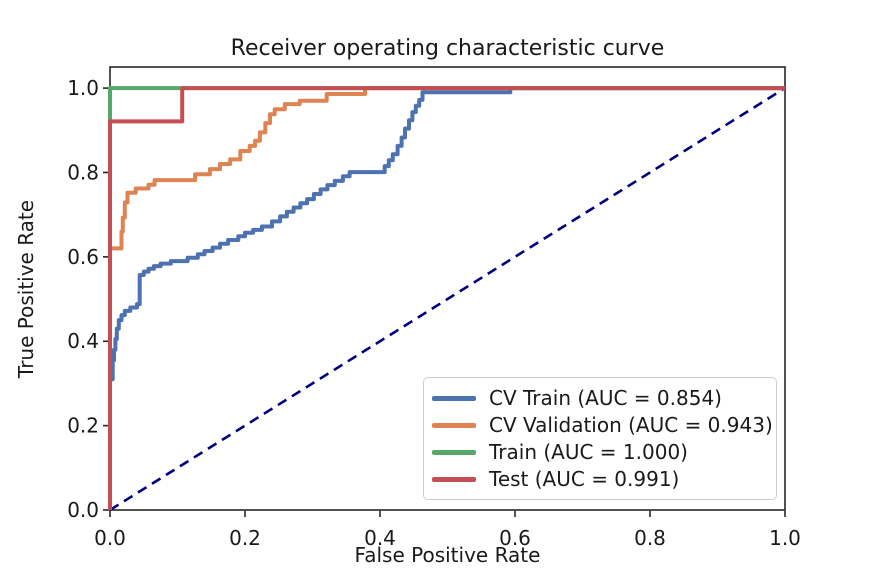  I want to click on x-axis-label: False Positive Rate, so click(447, 555).